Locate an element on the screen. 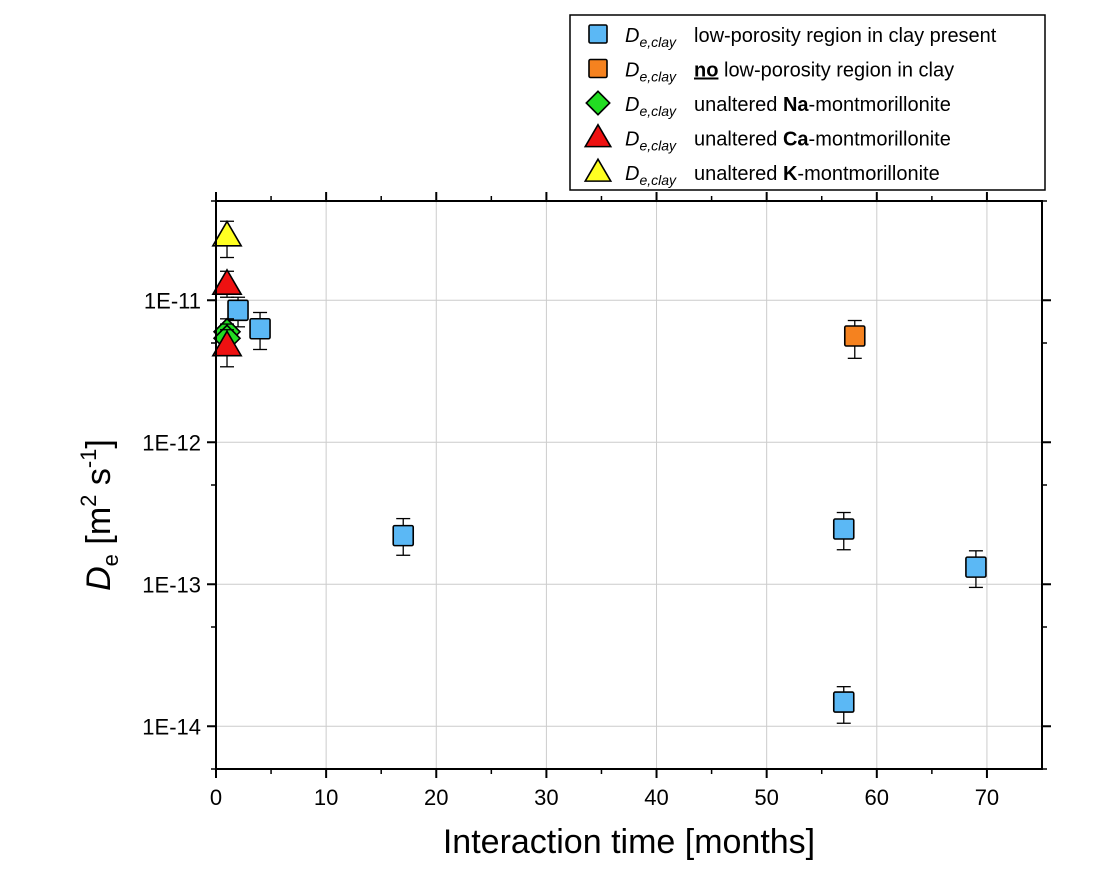 This screenshot has height=884, width=1100. legend-label: unaltered Ca-montmorillonite is located at coordinates (822, 140).